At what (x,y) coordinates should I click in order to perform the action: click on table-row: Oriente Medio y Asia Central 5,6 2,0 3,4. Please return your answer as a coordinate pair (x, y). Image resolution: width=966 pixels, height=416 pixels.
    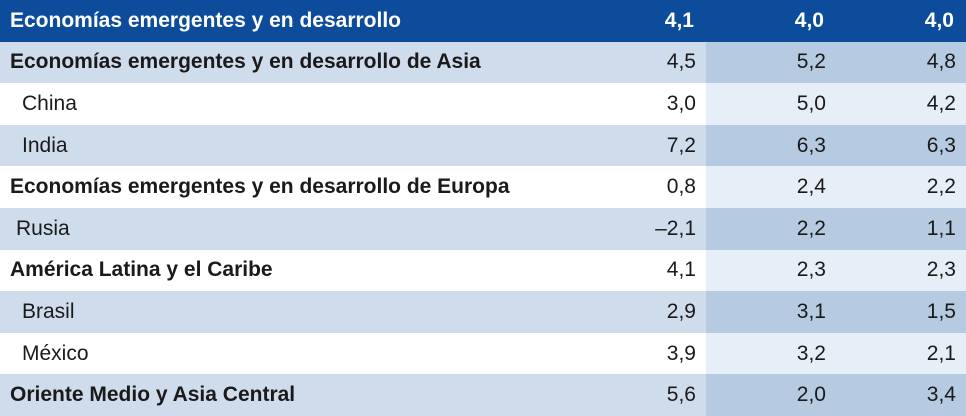
    Looking at the image, I should click on (483, 395).